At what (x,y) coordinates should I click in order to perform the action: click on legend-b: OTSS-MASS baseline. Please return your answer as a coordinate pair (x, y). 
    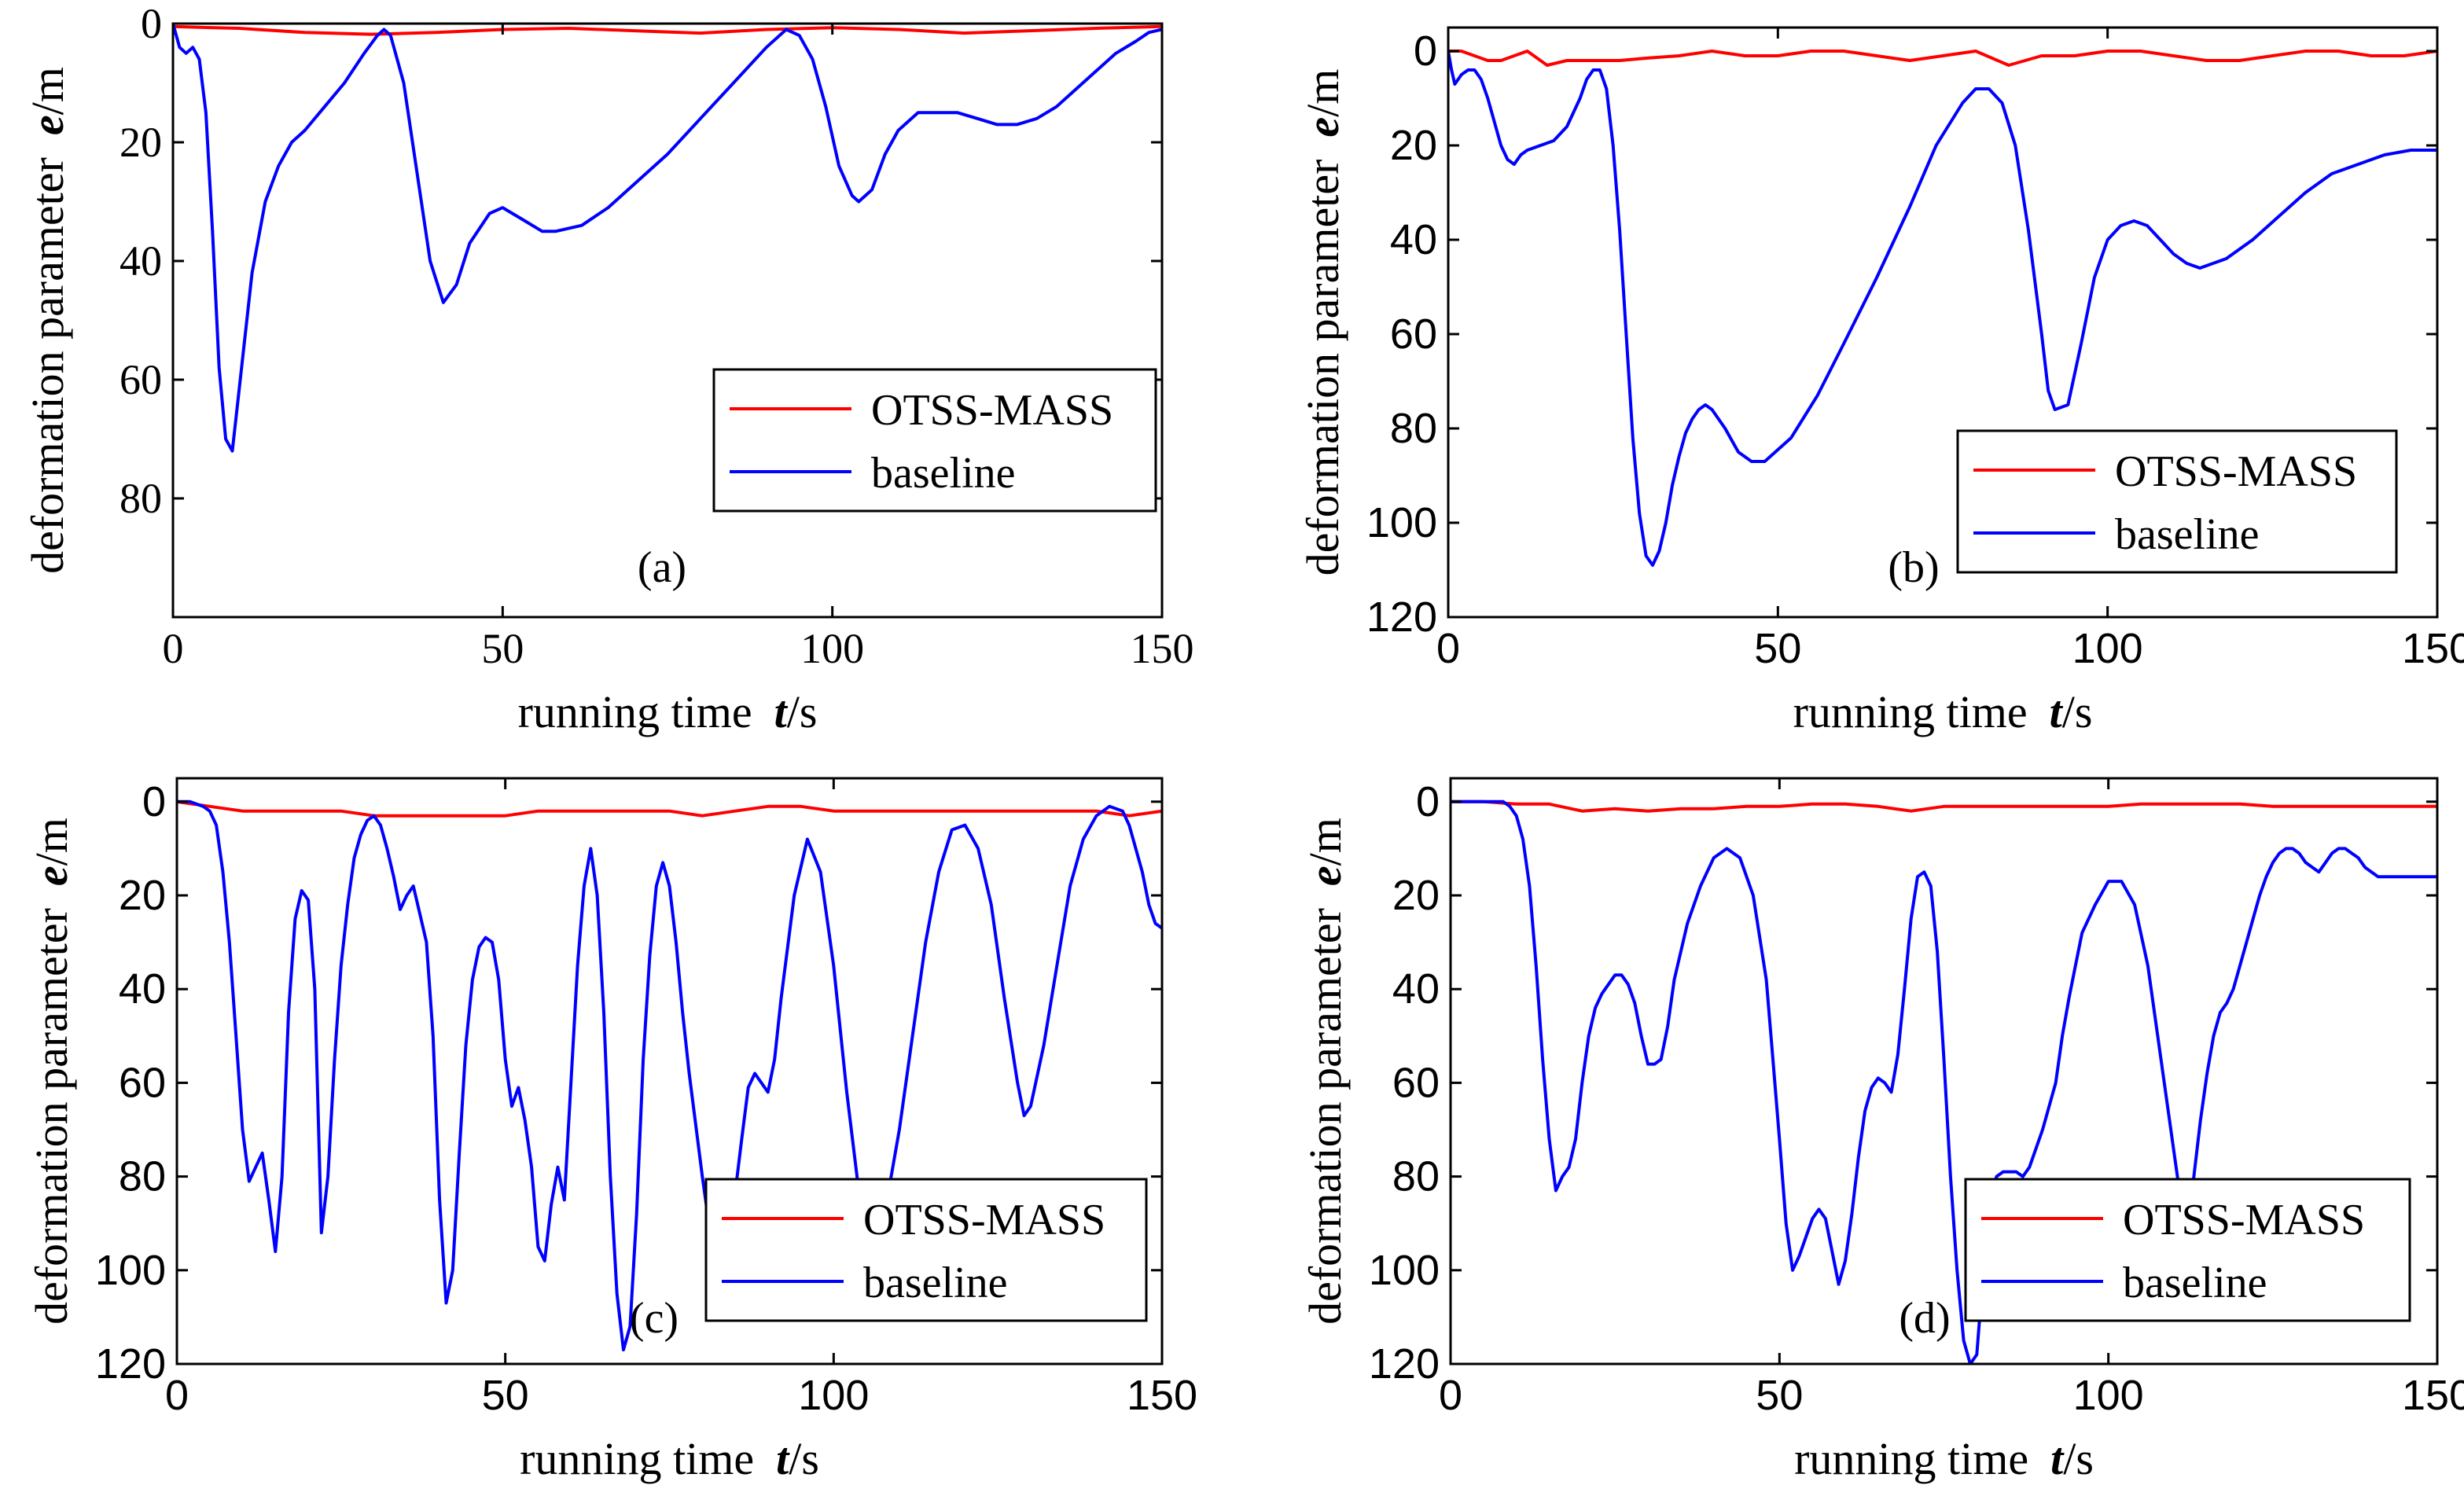
    Looking at the image, I should click on (2177, 502).